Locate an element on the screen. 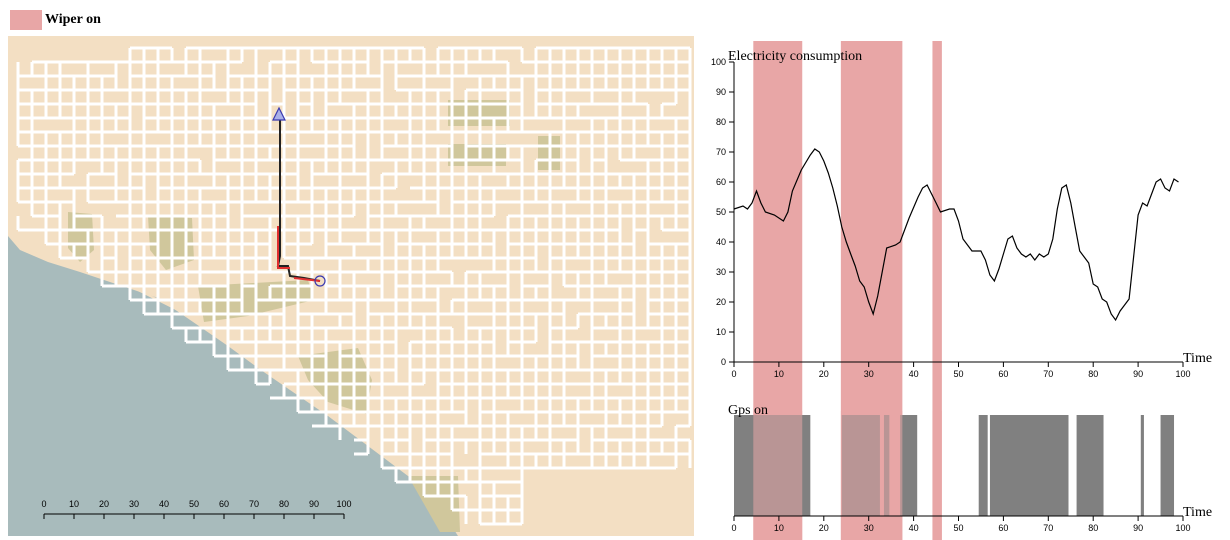 The image size is (1230, 540). route-path-alt is located at coordinates (299, 254).